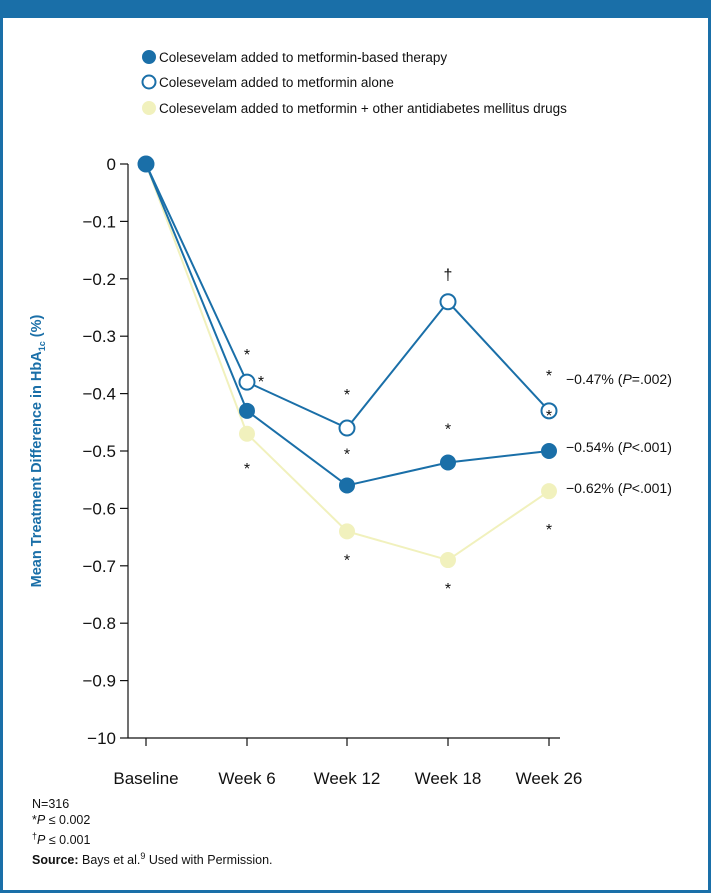  What do you see at coordinates (111, 164) in the screenshot?
I see `y-tick-label: 0` at bounding box center [111, 164].